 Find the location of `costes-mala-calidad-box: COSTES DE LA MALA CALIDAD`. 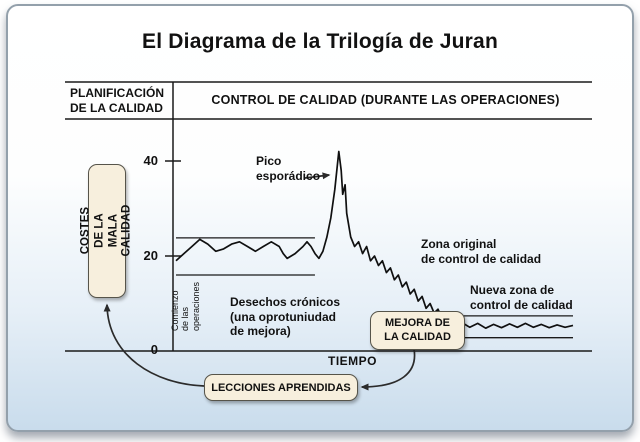

costes-mala-calidad-box: COSTES DE LA MALA CALIDAD is located at coordinates (106, 231).